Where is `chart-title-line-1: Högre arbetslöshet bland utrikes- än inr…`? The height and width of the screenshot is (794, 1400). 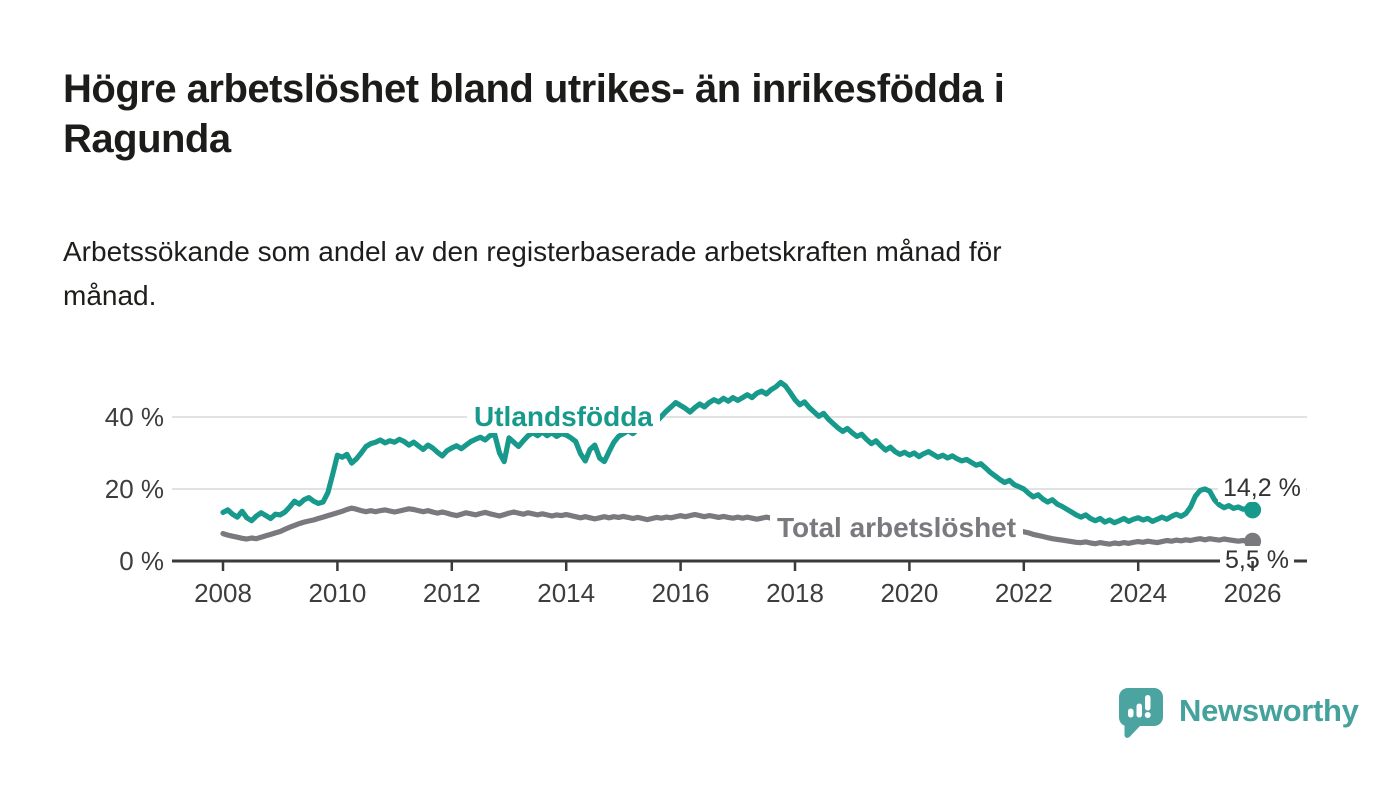
chart-title-line-1: Högre arbetslöshet bland utrikes- än inr… is located at coordinates (534, 89).